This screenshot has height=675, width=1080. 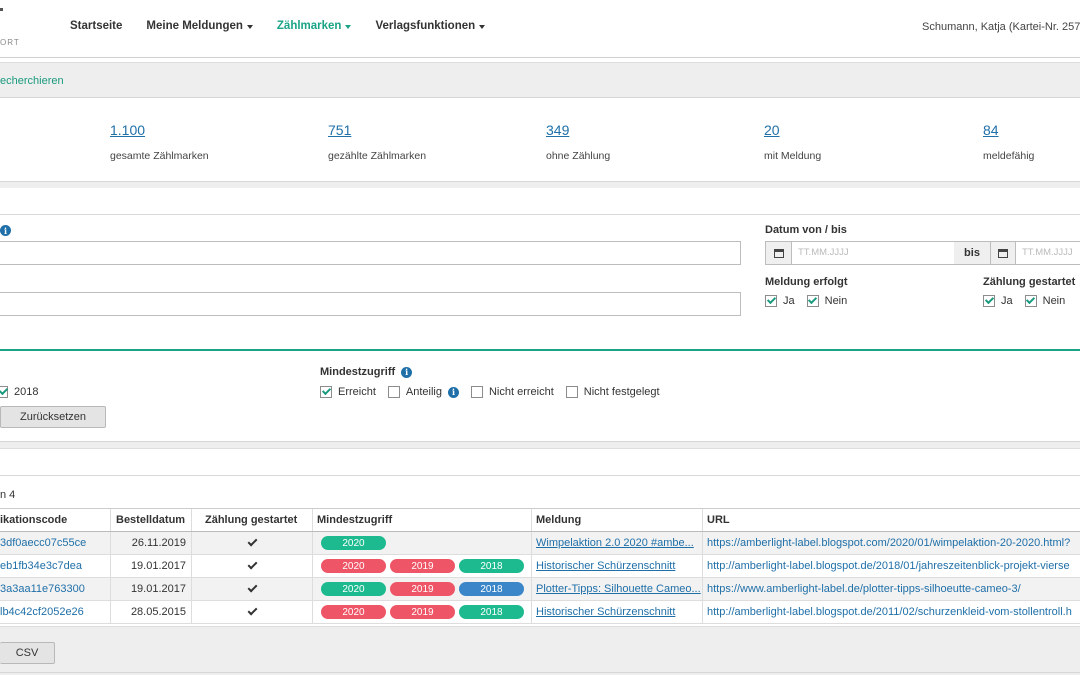 What do you see at coordinates (617, 520) in the screenshot?
I see `column-header-meldung: Meldung` at bounding box center [617, 520].